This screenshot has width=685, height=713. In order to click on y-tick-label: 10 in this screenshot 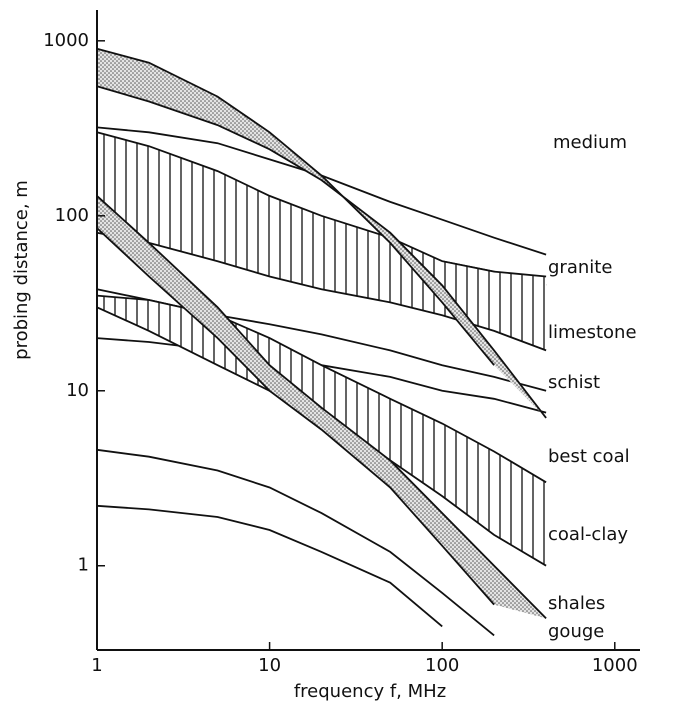, I will do `click(77, 390)`.